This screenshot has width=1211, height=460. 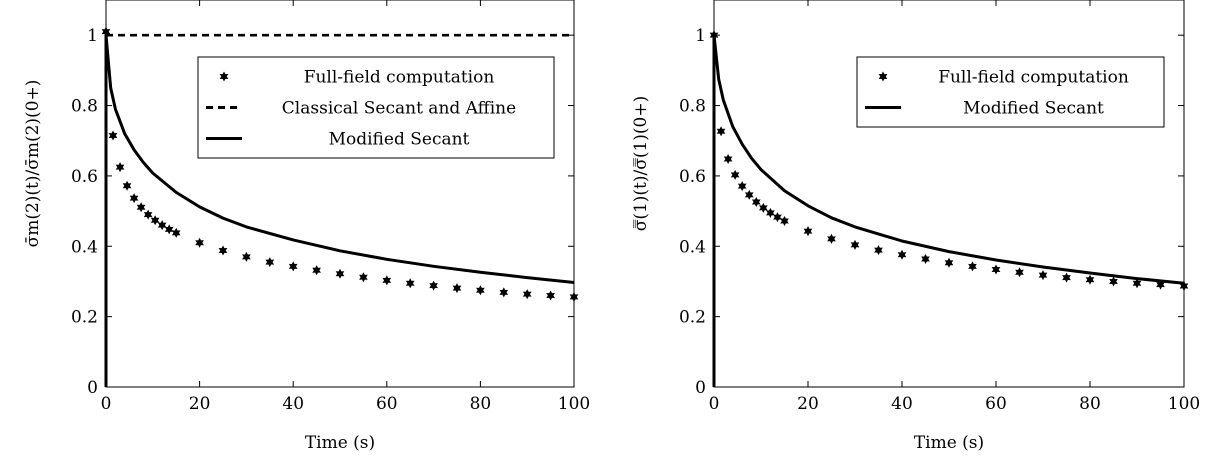 I want to click on y-axis-title: σ̿(1)(t)/σ̿(1)(0+), so click(x=641, y=164).